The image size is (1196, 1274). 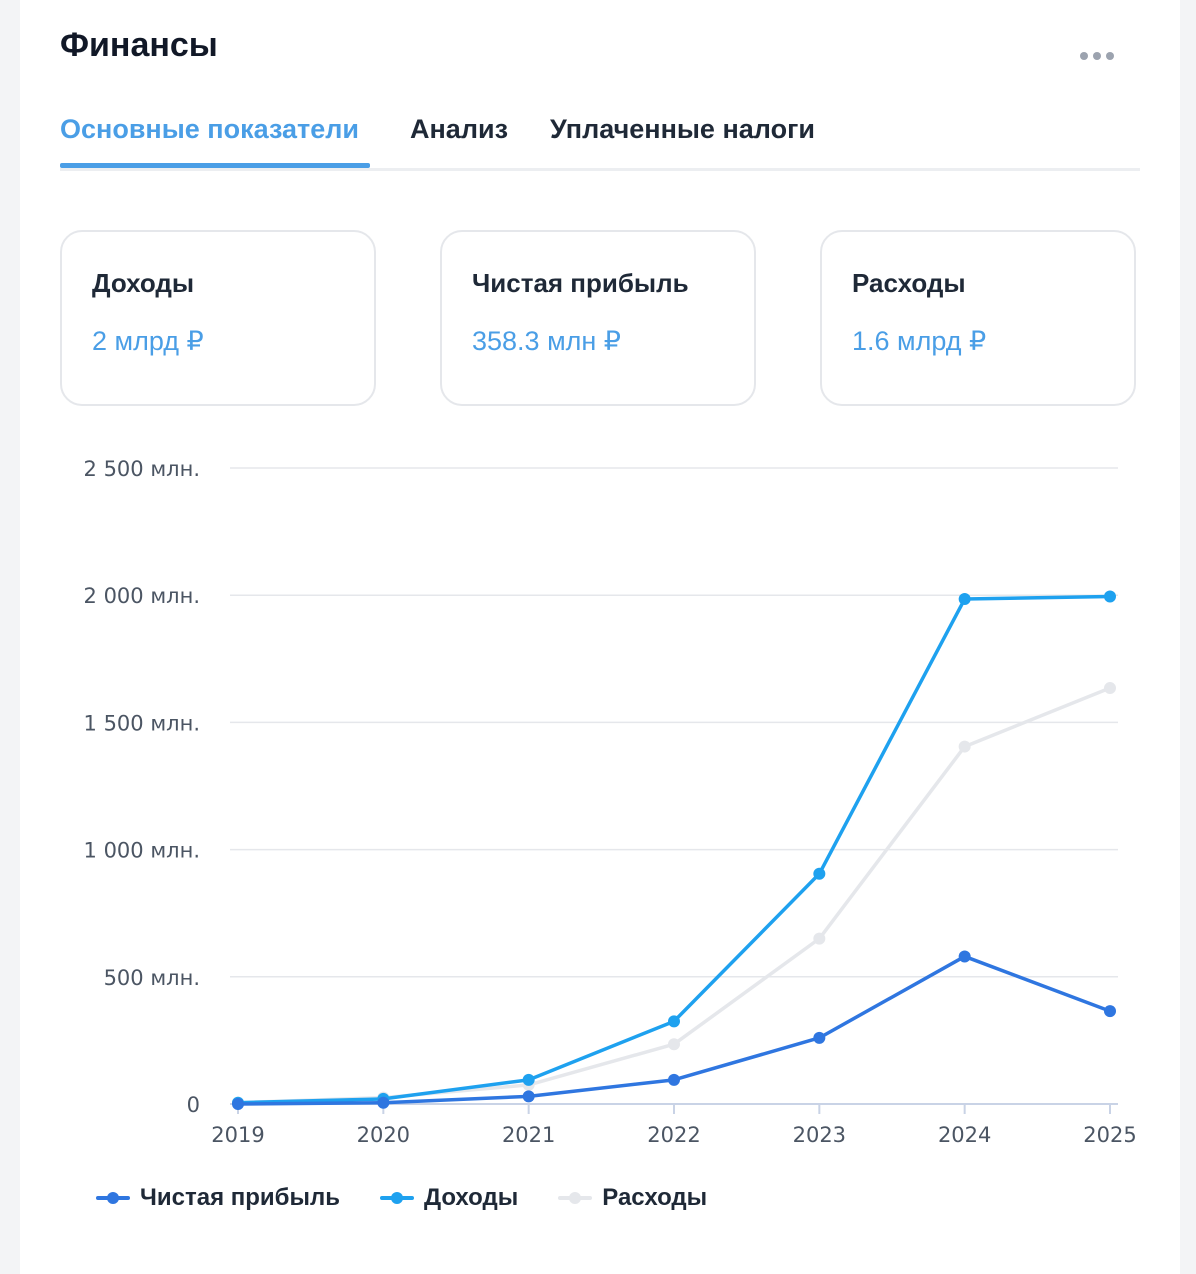 I want to click on chart-legend: Чистая прибыль Доходы Расходы, so click(x=421, y=1198).